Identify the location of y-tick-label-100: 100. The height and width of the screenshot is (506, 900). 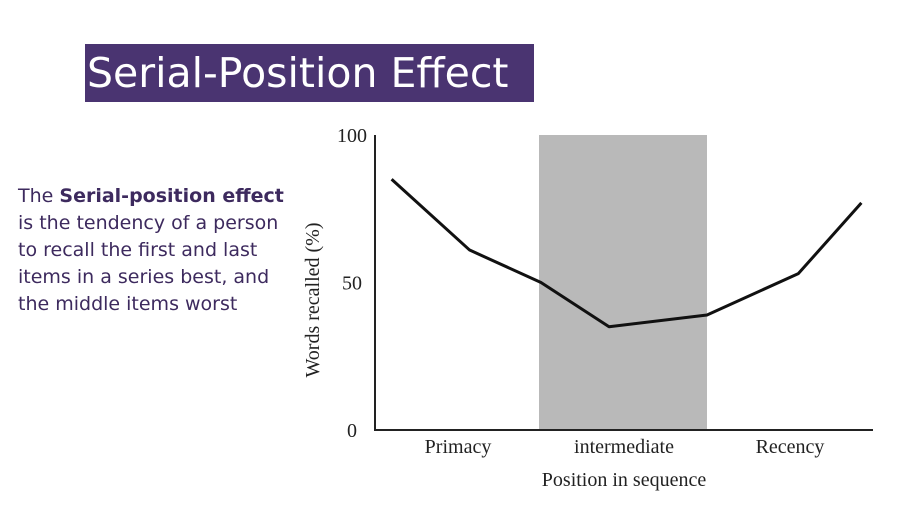
(352, 136).